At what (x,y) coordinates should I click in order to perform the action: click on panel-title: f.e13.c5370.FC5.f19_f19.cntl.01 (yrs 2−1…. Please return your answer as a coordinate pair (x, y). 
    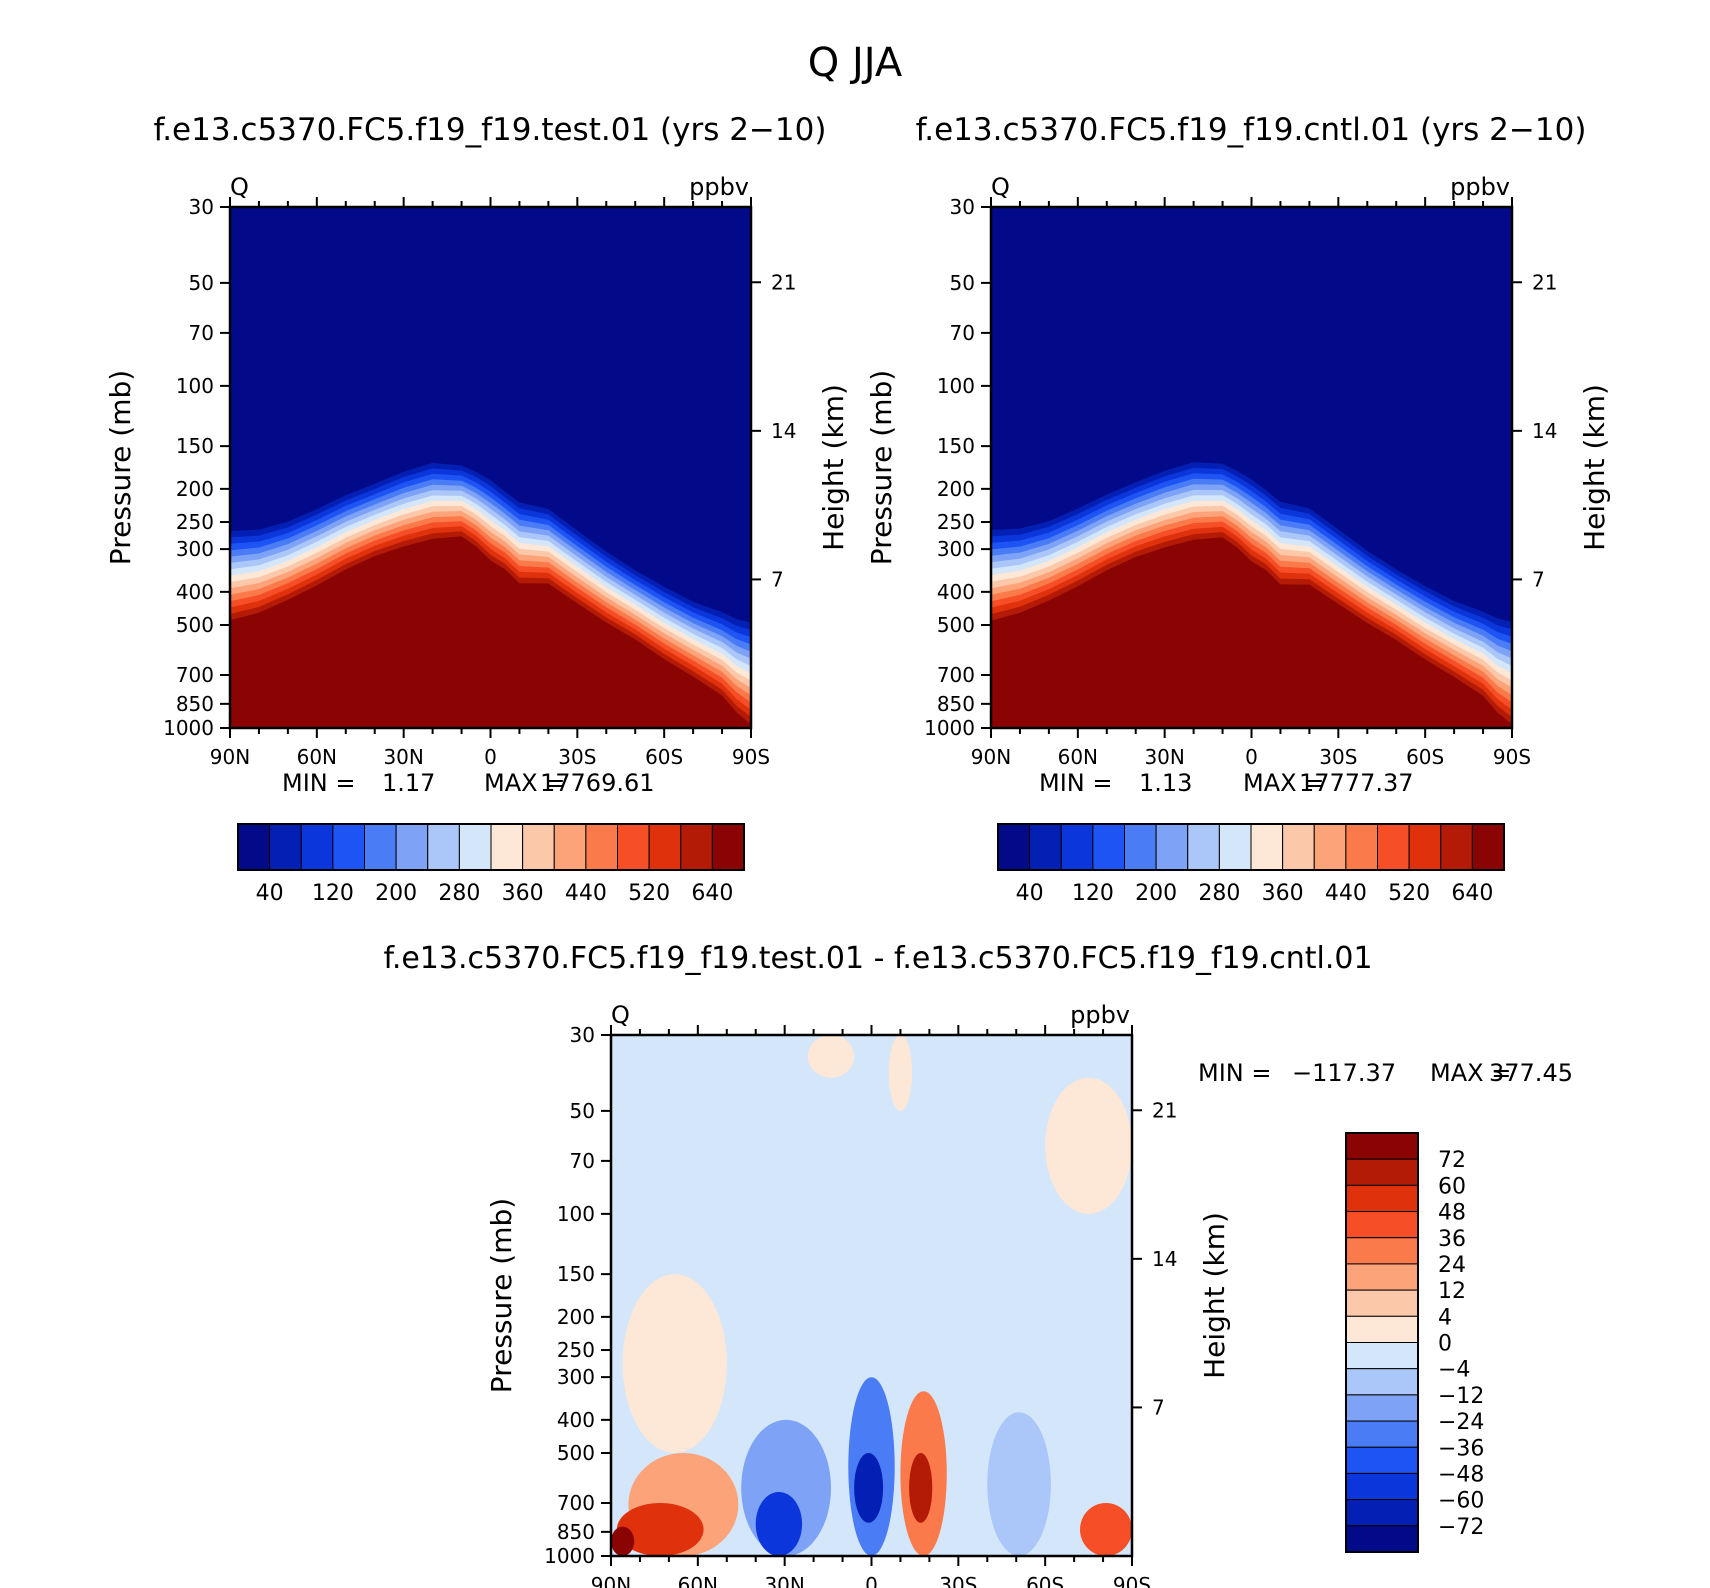
    Looking at the image, I should click on (1251, 130).